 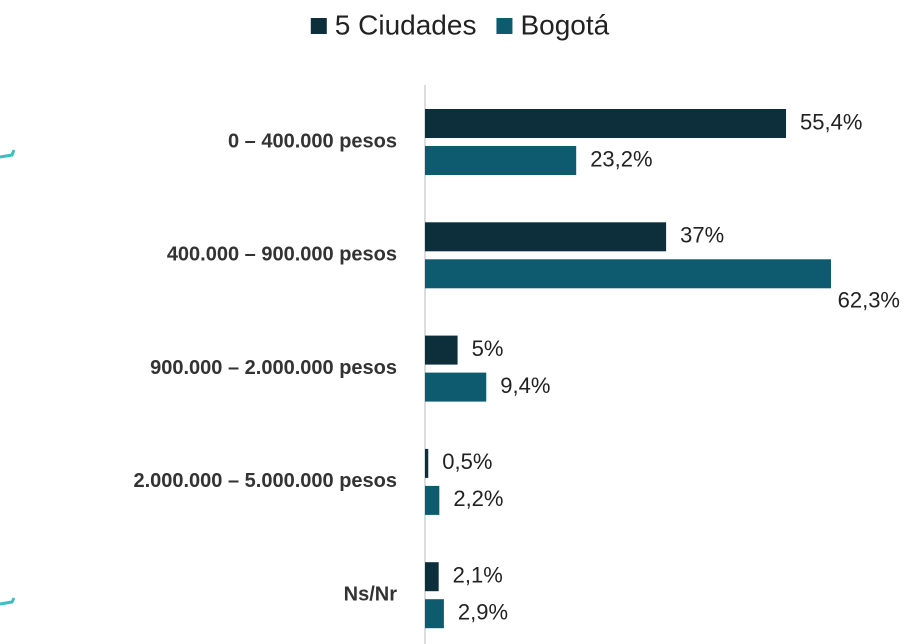 I want to click on value-label: 0,5%, so click(x=467, y=461).